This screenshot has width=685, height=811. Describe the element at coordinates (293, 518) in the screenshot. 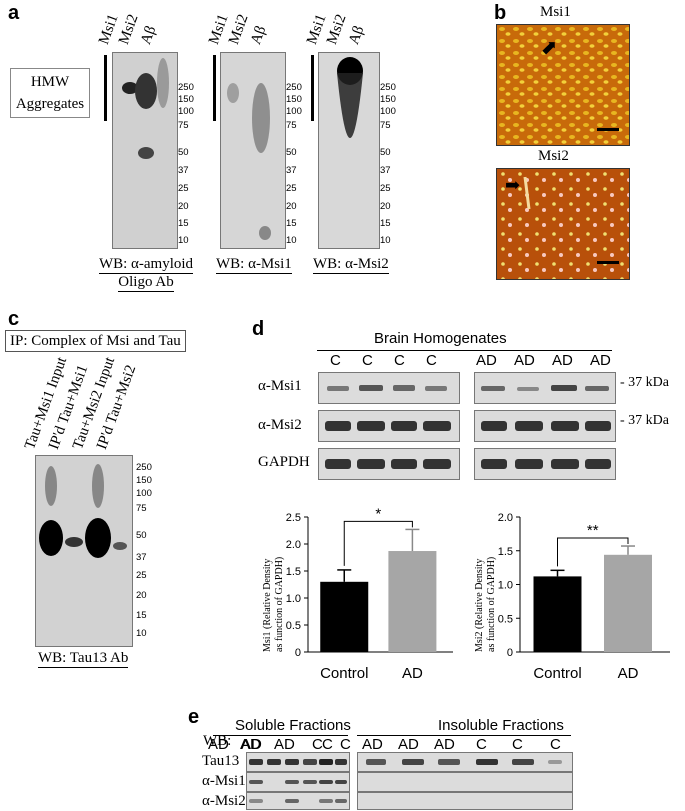

I see `y-tick-label: 2.5` at that location.